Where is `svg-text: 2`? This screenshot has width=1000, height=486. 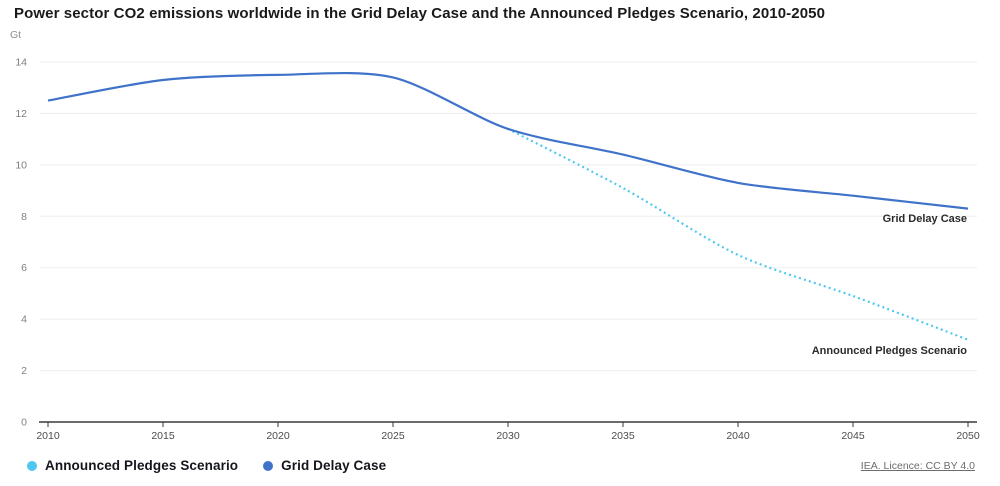 svg-text: 2 is located at coordinates (24, 371).